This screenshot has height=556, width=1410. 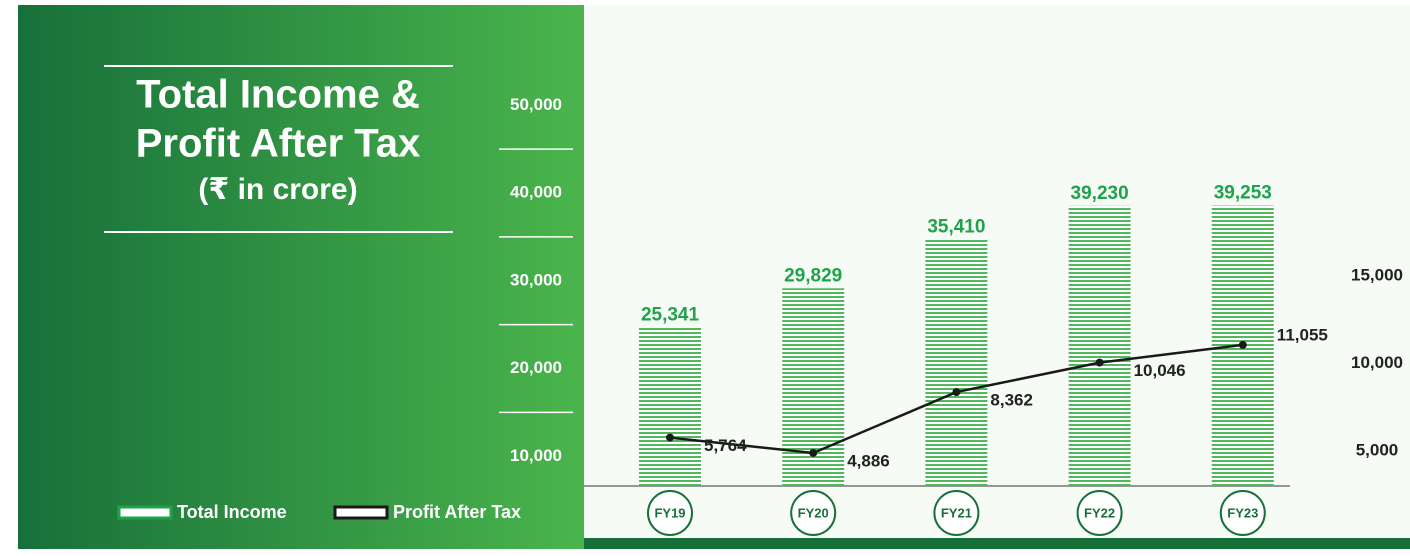 What do you see at coordinates (813, 275) in the screenshot?
I see `bar-value-label: 29,829` at bounding box center [813, 275].